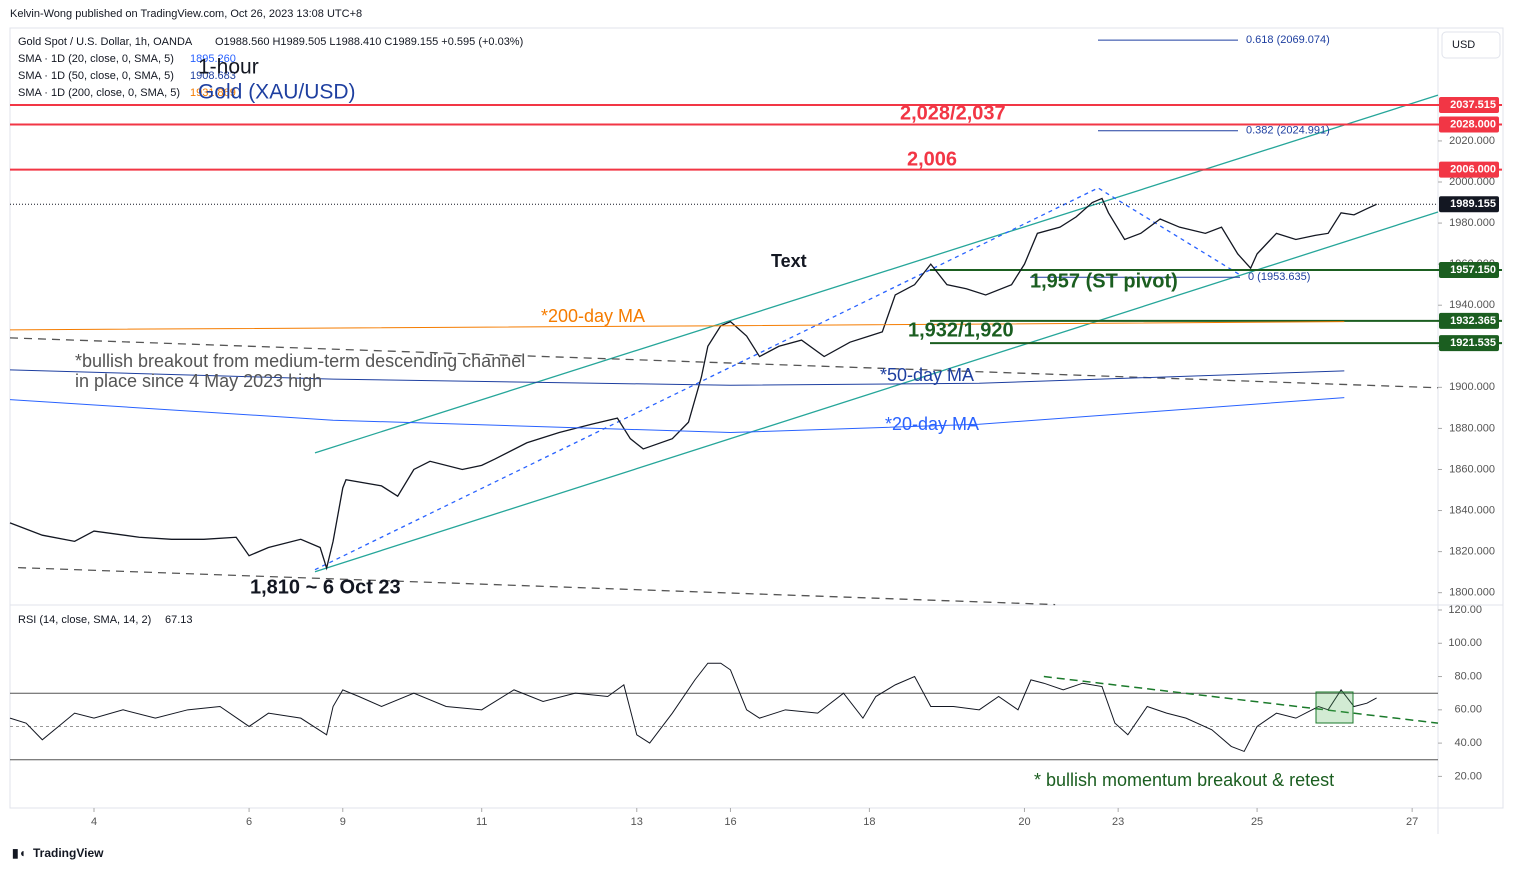 The image size is (1514, 876). Describe the element at coordinates (96, 59) in the screenshot. I see `legend-entry: SMA · 1D (20, close, 0, SMA, 5)` at that location.